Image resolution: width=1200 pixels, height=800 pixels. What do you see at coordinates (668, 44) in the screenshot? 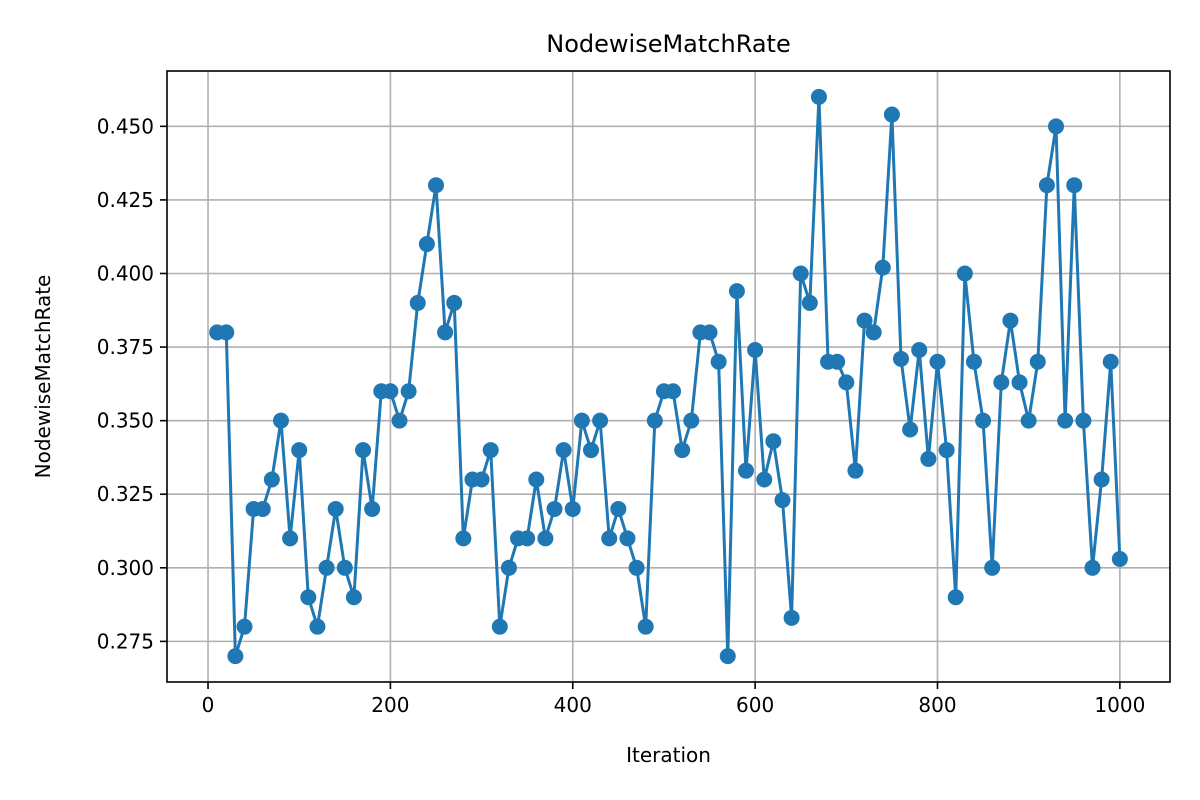
I see `chart-title: NodewiseMatchRate` at bounding box center [668, 44].